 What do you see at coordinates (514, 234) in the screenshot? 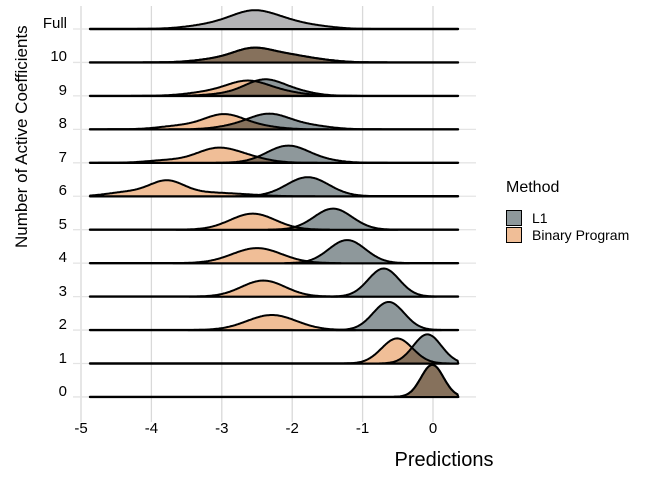
I see `legend-swatch-binary-program` at bounding box center [514, 234].